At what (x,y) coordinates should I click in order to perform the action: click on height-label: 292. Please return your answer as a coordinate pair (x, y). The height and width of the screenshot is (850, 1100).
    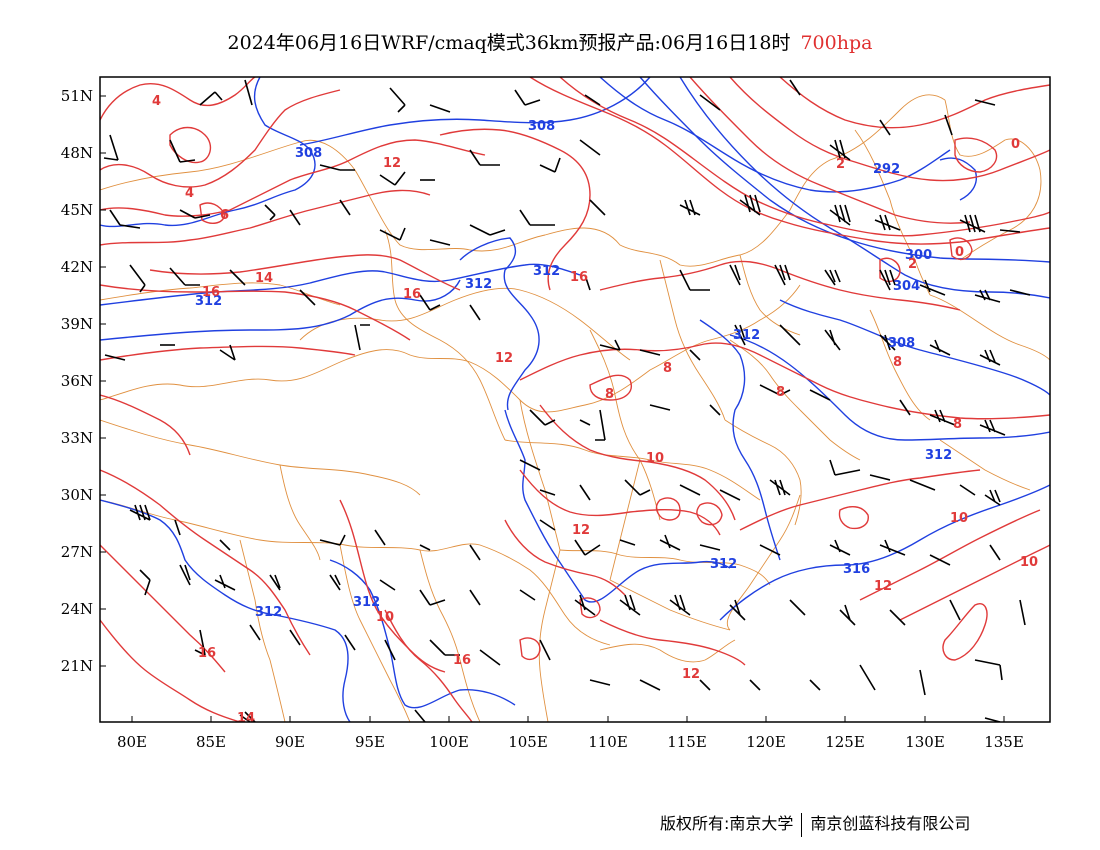
    Looking at the image, I should click on (886, 169).